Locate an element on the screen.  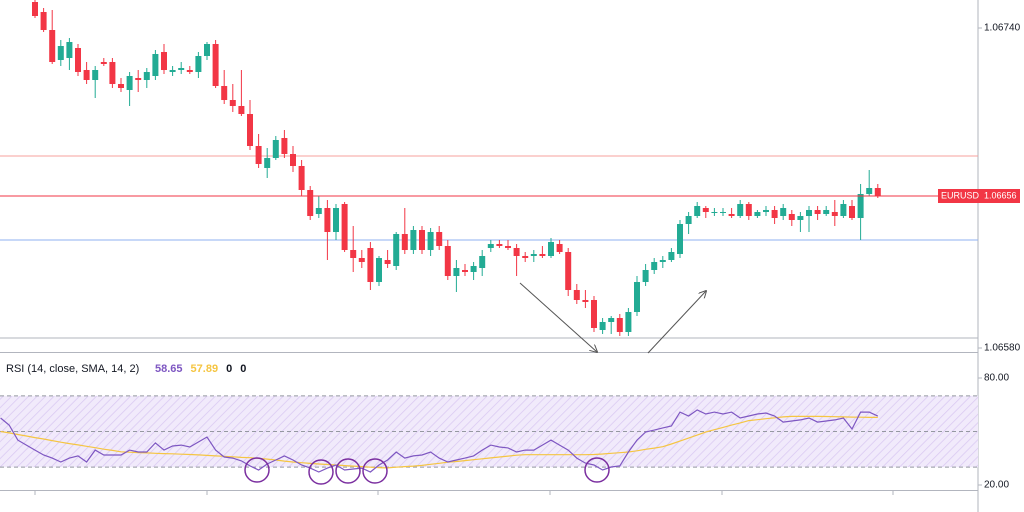
rsi-pane is located at coordinates (489, 434).